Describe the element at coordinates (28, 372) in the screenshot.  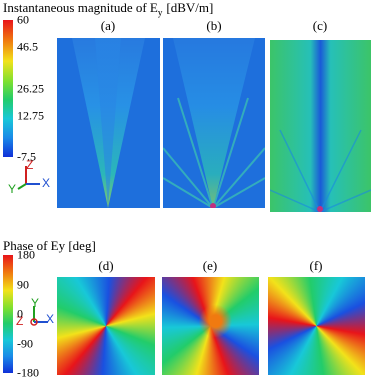
I see `colorbar-tick-label: -180` at that location.